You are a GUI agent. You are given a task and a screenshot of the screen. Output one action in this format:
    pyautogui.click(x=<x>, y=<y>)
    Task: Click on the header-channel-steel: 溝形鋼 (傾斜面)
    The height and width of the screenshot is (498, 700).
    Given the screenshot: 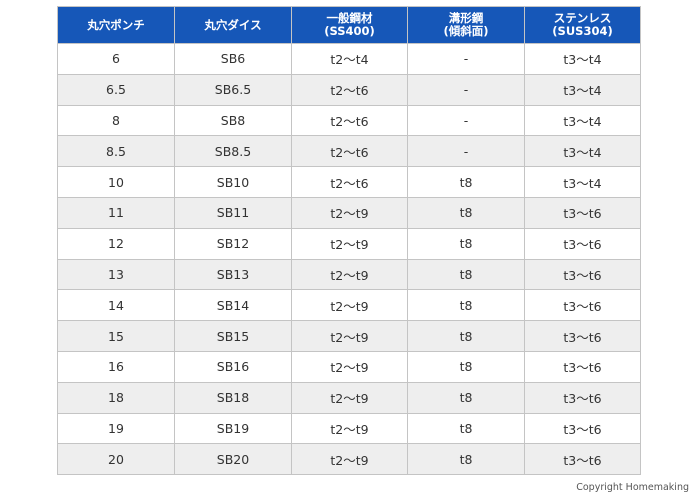 What is the action you would take?
    pyautogui.click(x=466, y=25)
    